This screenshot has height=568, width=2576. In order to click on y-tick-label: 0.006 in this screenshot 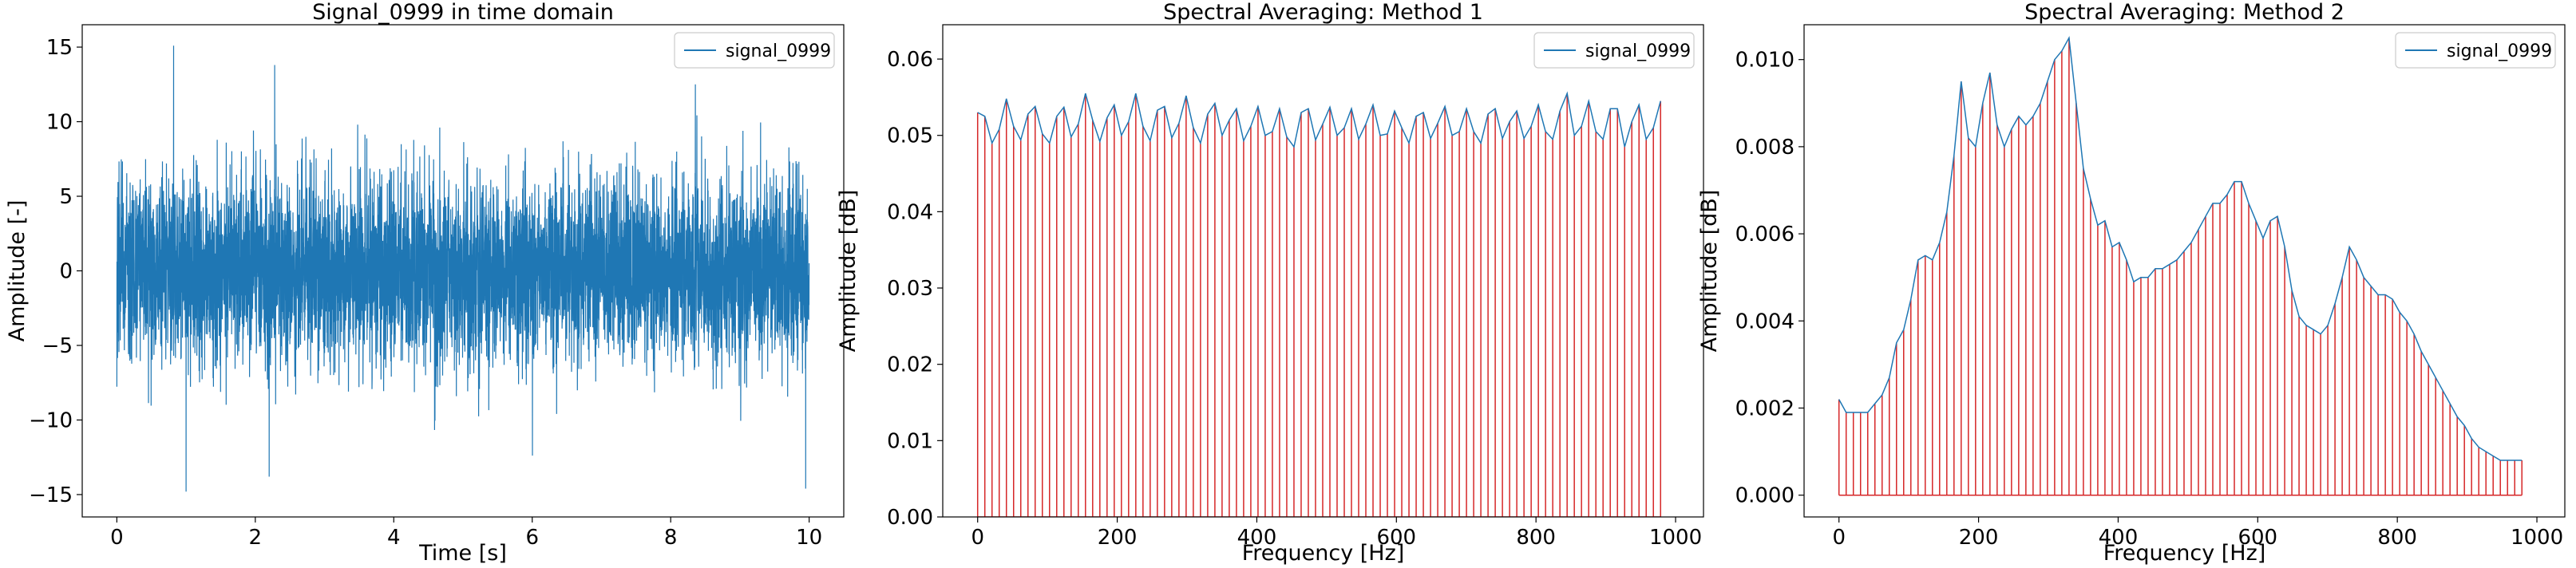, I will do `click(1765, 235)`.